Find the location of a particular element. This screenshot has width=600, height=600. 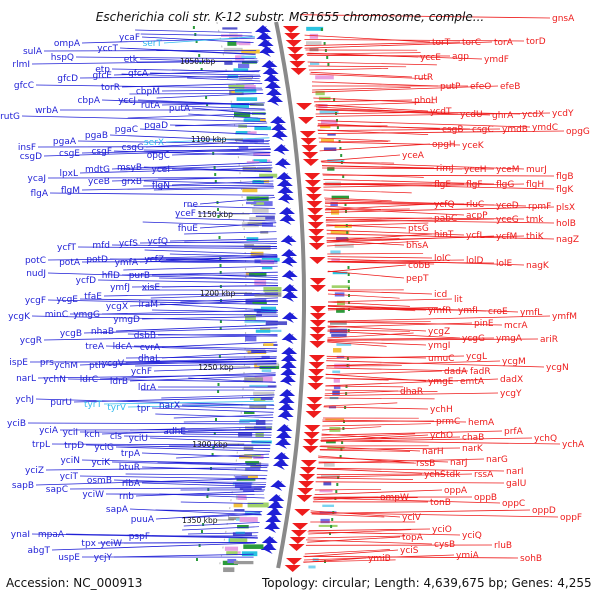

gene-label: ycfT is located at coordinates (66, 248).